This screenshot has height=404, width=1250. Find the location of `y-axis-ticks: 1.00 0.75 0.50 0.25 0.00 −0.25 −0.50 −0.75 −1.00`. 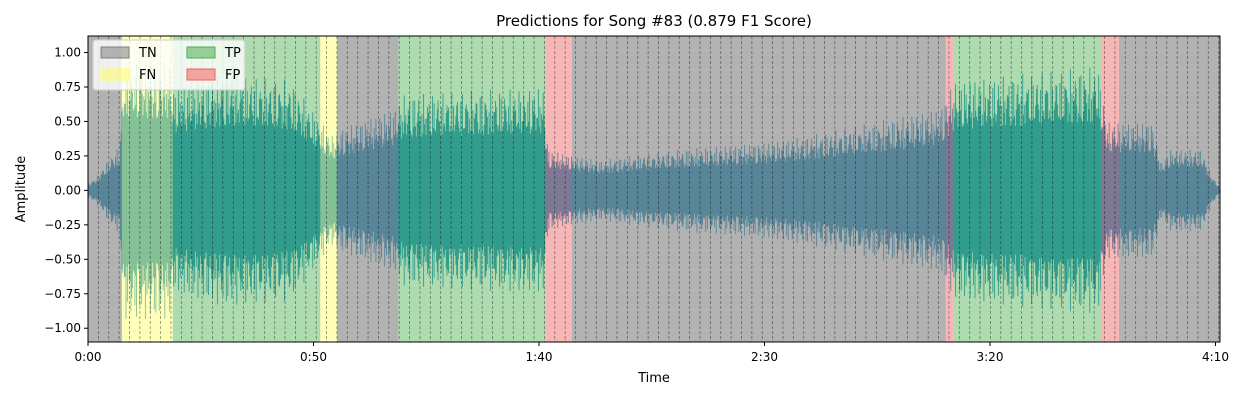

y-axis-ticks: 1.00 0.75 0.50 0.25 0.00 −0.25 −0.50 −0.75 −1.00 is located at coordinates (66, 190).